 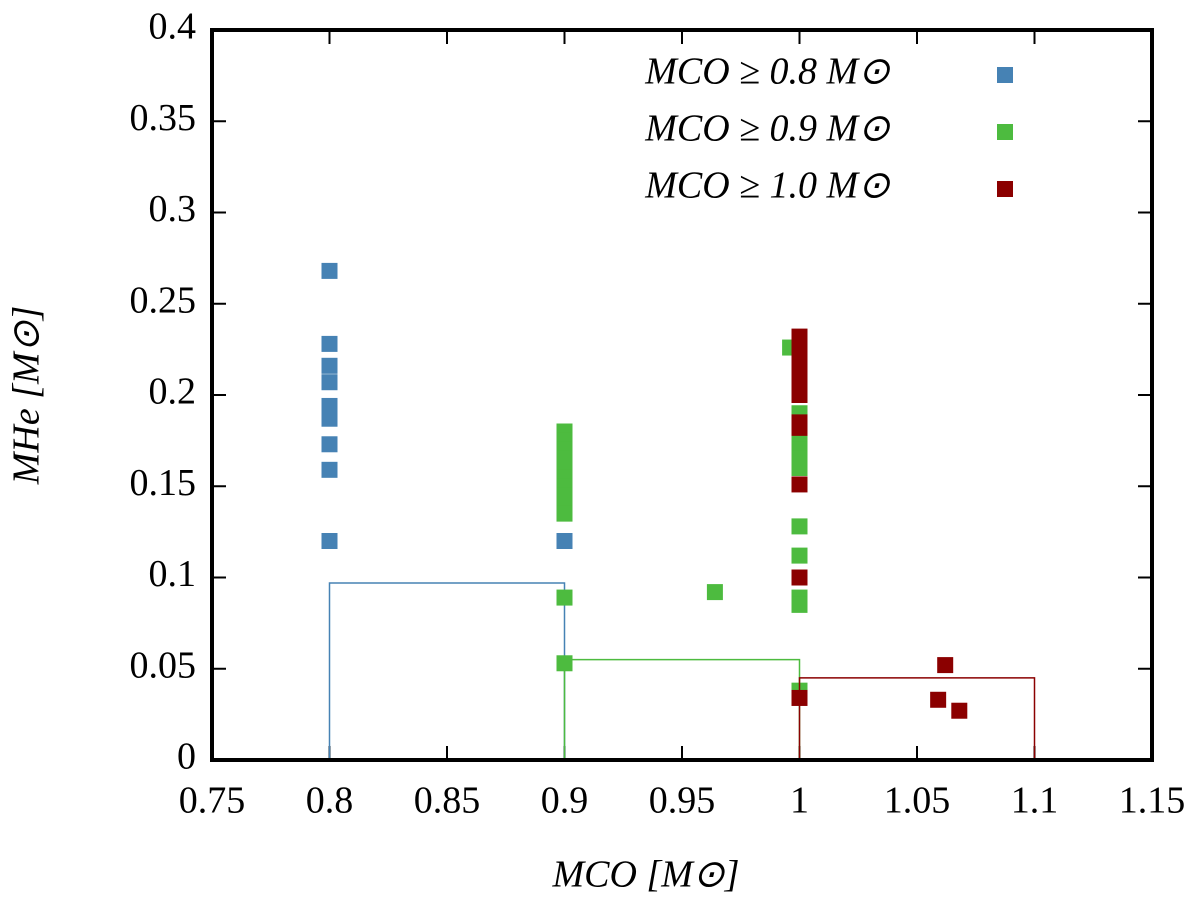 I want to click on legend-label: MCO ≥ 1.0 M⊙, so click(x=767, y=186).